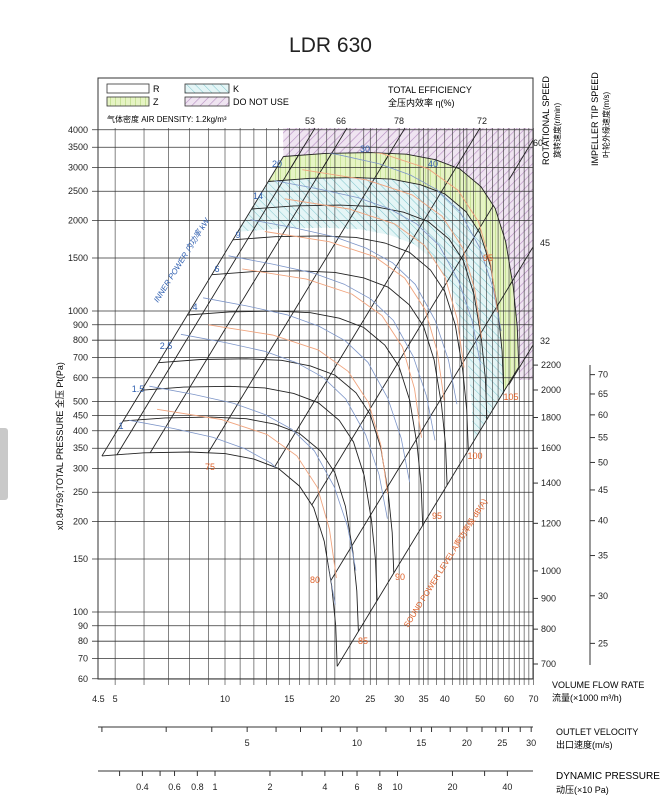 This screenshot has width=661, height=800. What do you see at coordinates (59, 446) in the screenshot?
I see `y-axis-title: x0.84759;TOTAL PRESSURE 全压 Pt(Pa)` at bounding box center [59, 446].